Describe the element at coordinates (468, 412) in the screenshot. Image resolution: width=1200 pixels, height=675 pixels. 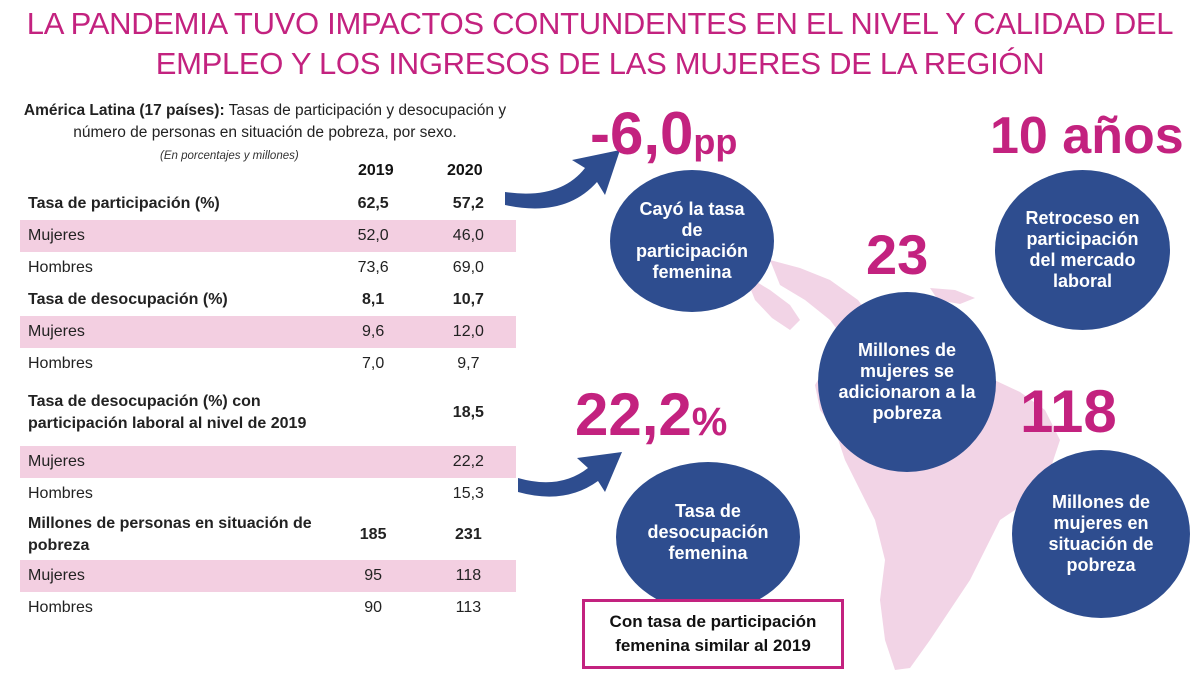
I see `value-2020: 18,5` at that location.